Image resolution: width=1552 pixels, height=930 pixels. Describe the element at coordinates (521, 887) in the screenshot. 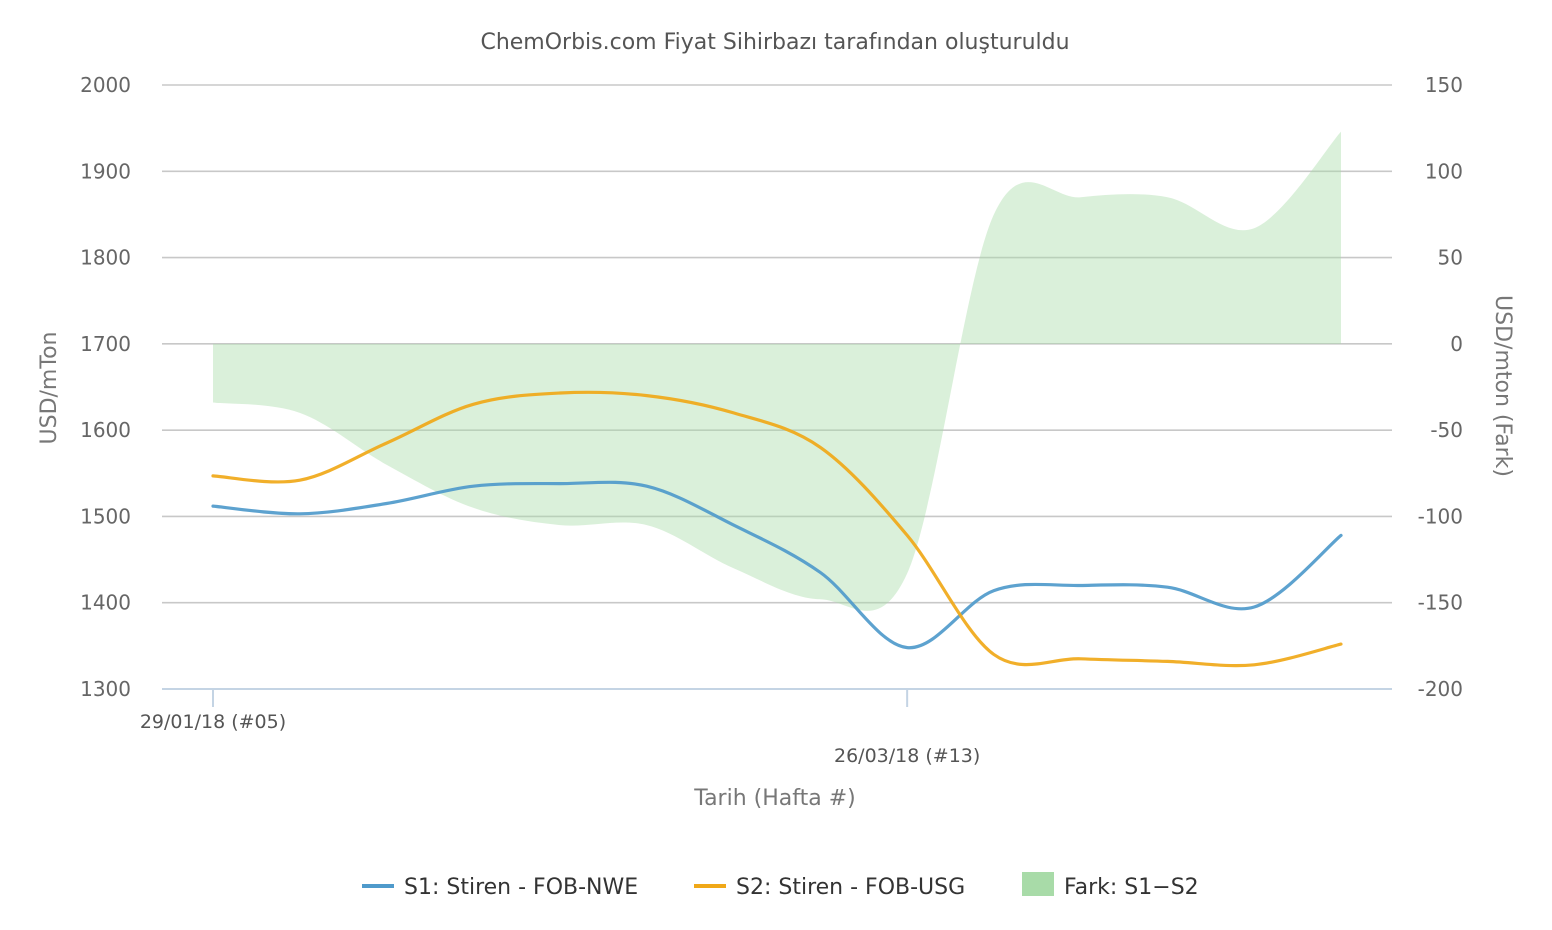

I see `legend-label: S1: Stiren - FOB-NWE` at that location.